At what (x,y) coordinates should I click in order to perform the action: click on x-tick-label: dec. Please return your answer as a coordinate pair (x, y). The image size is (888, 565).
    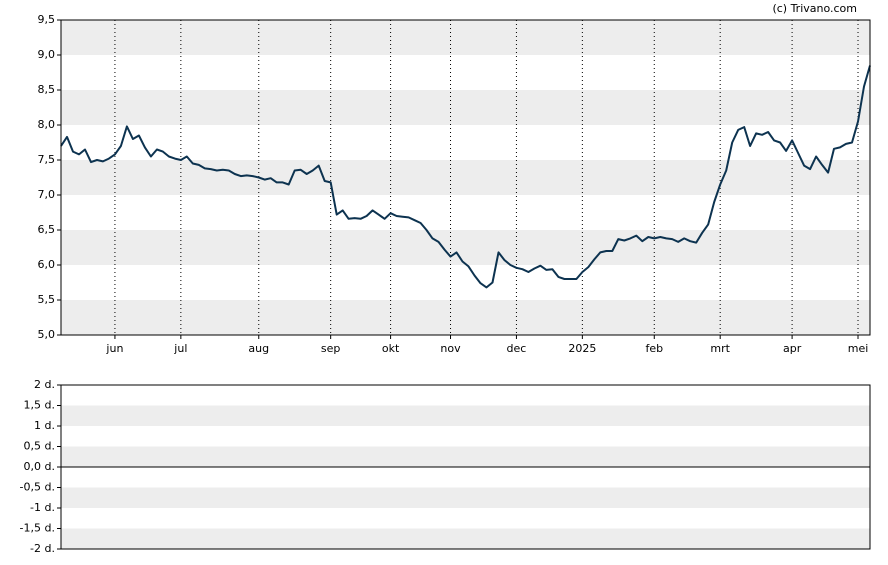
    Looking at the image, I should click on (517, 348).